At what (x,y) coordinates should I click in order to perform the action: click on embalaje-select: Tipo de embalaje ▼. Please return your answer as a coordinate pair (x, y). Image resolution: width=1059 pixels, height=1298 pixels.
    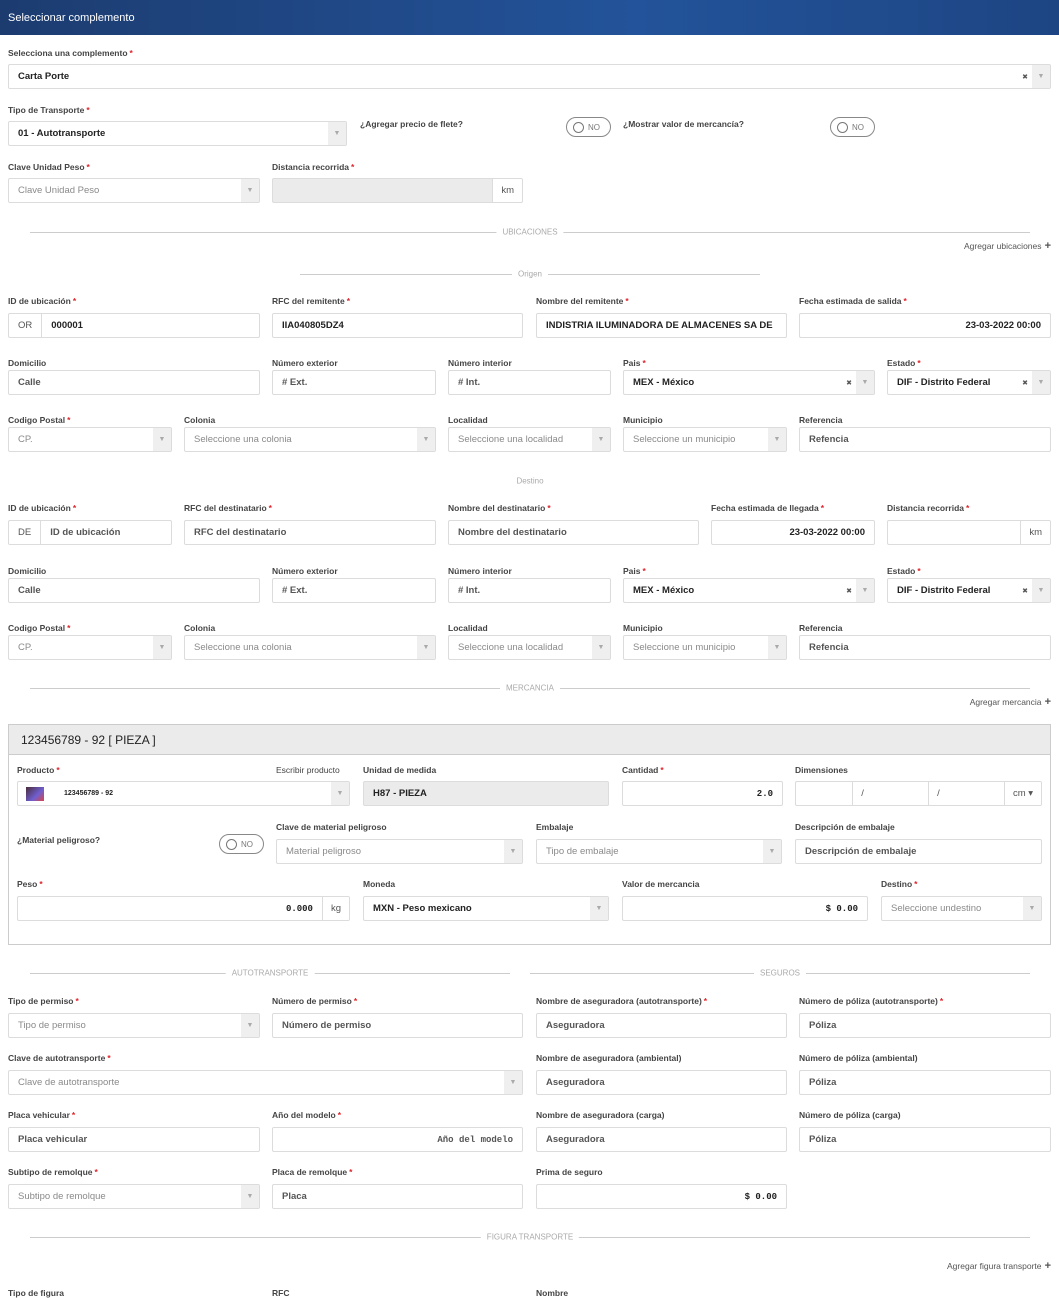
    Looking at the image, I should click on (659, 851).